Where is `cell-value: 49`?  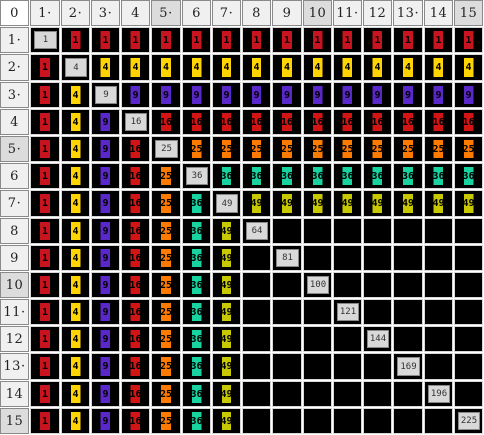 cell-value: 49 is located at coordinates (438, 203).